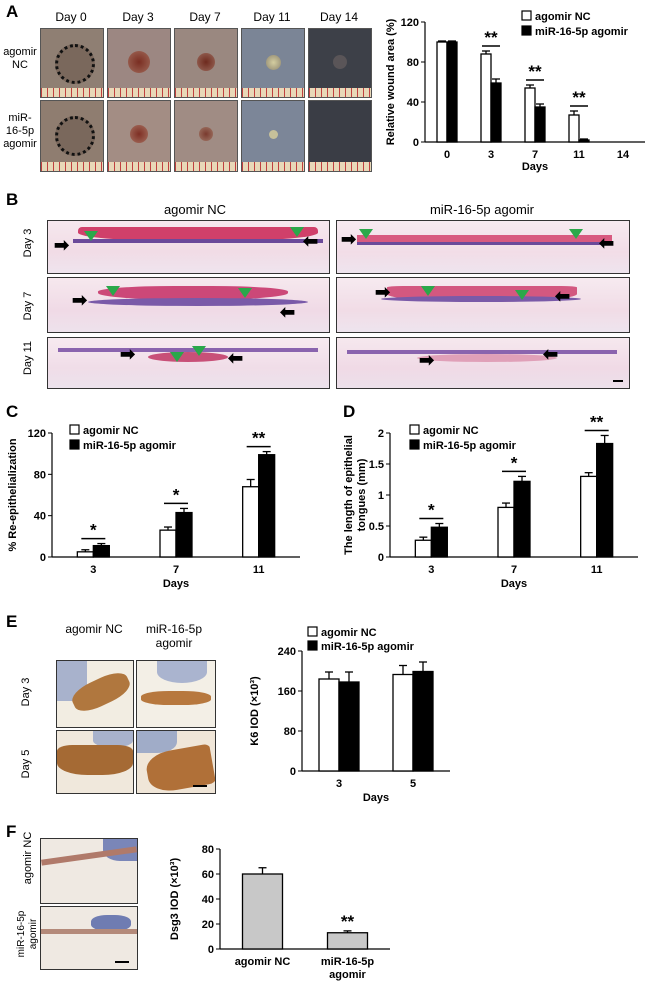 The width and height of the screenshot is (653, 990). Describe the element at coordinates (94, 629) in the screenshot. I see `col-header: agomir NC` at that location.